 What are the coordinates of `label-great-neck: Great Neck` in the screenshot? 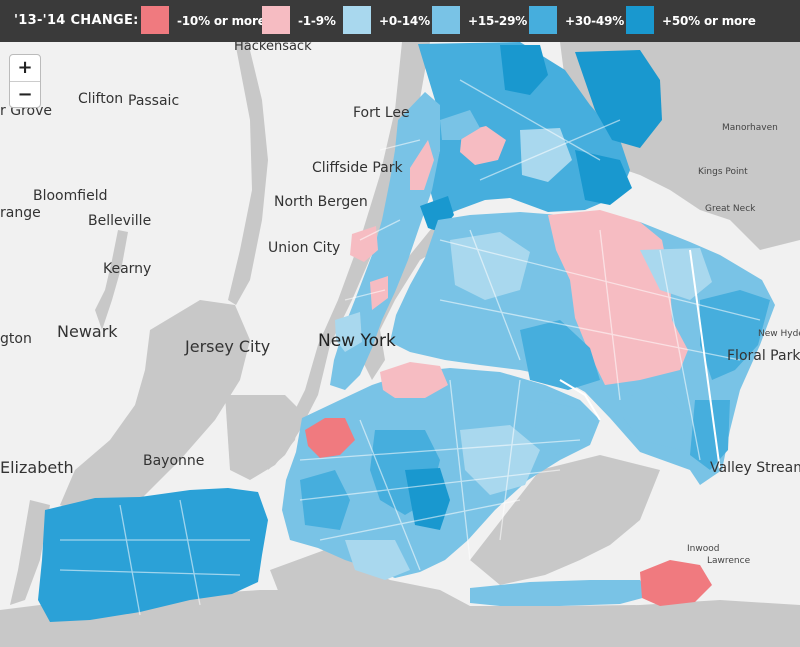 It's located at (730, 209).